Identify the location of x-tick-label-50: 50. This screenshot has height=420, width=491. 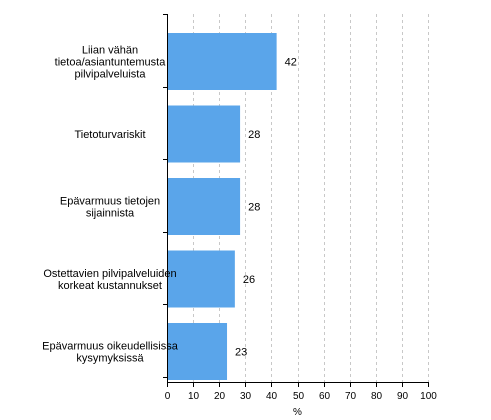
(299, 396).